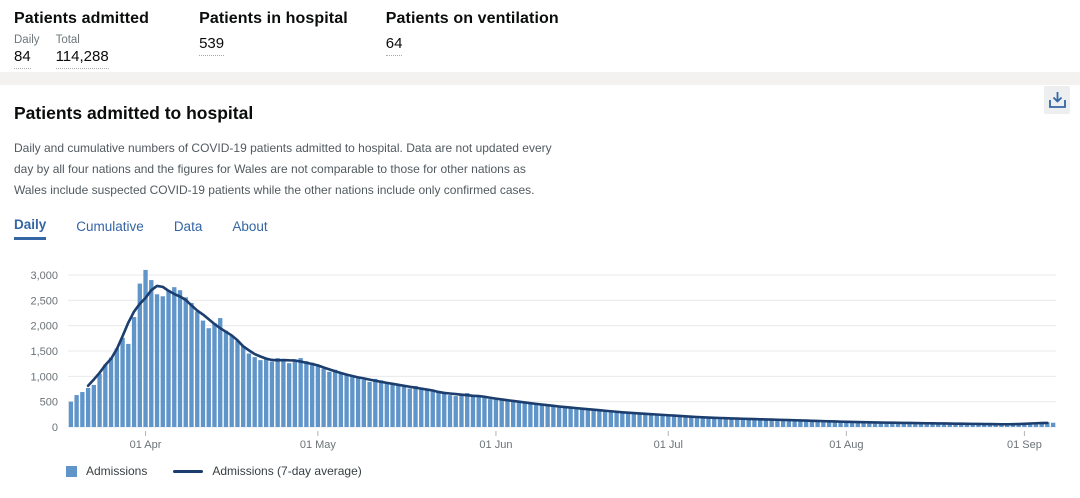 The height and width of the screenshot is (498, 1080). I want to click on daily-admitted-value: 84, so click(22, 58).